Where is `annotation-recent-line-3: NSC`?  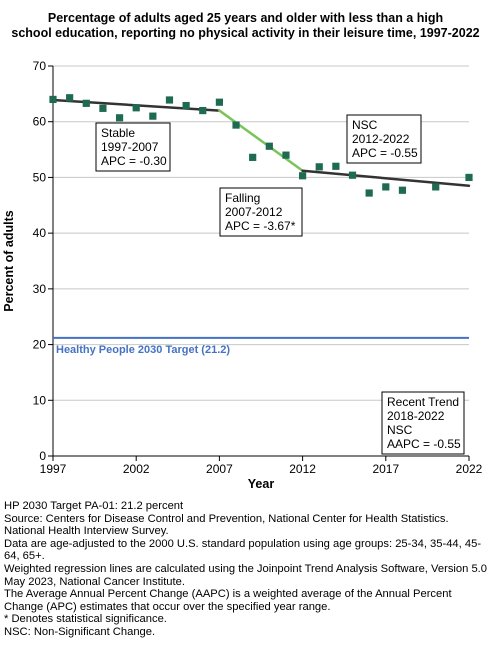 annotation-recent-line-3: NSC is located at coordinates (400, 430).